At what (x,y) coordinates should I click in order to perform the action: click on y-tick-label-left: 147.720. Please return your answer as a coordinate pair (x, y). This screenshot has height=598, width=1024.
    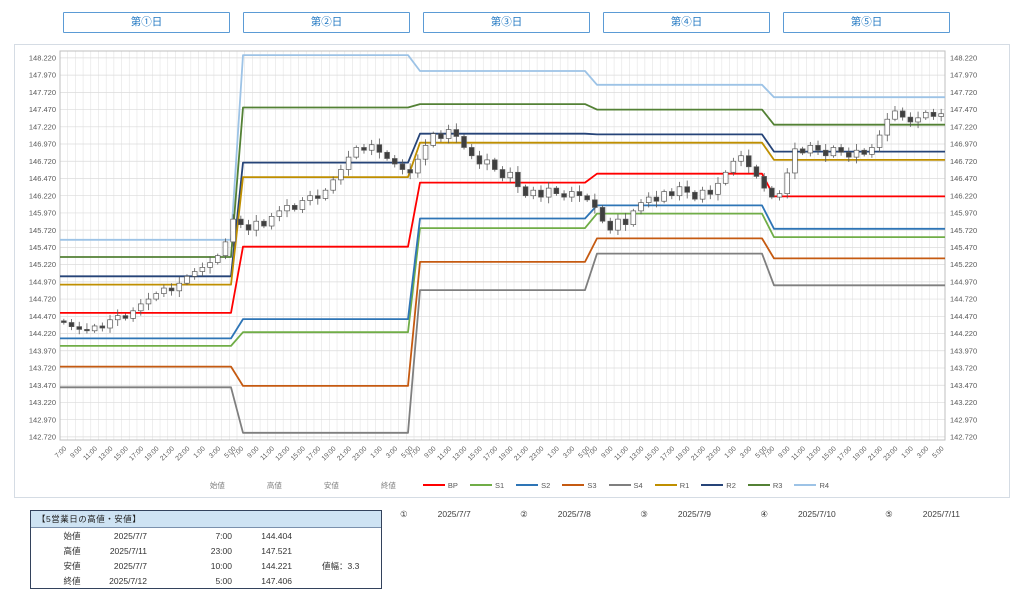
    Looking at the image, I should click on (42, 92).